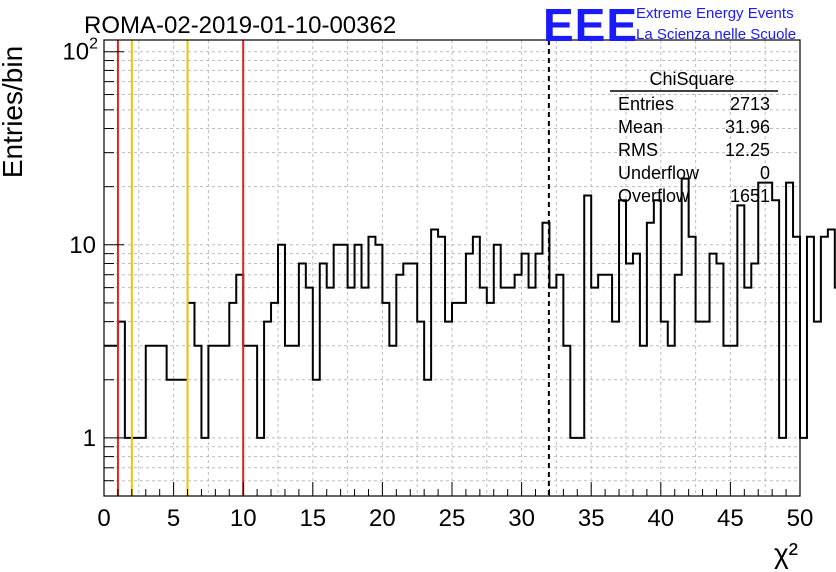 The width and height of the screenshot is (836, 572). I want to click on x-tick-label: 35, so click(591, 518).